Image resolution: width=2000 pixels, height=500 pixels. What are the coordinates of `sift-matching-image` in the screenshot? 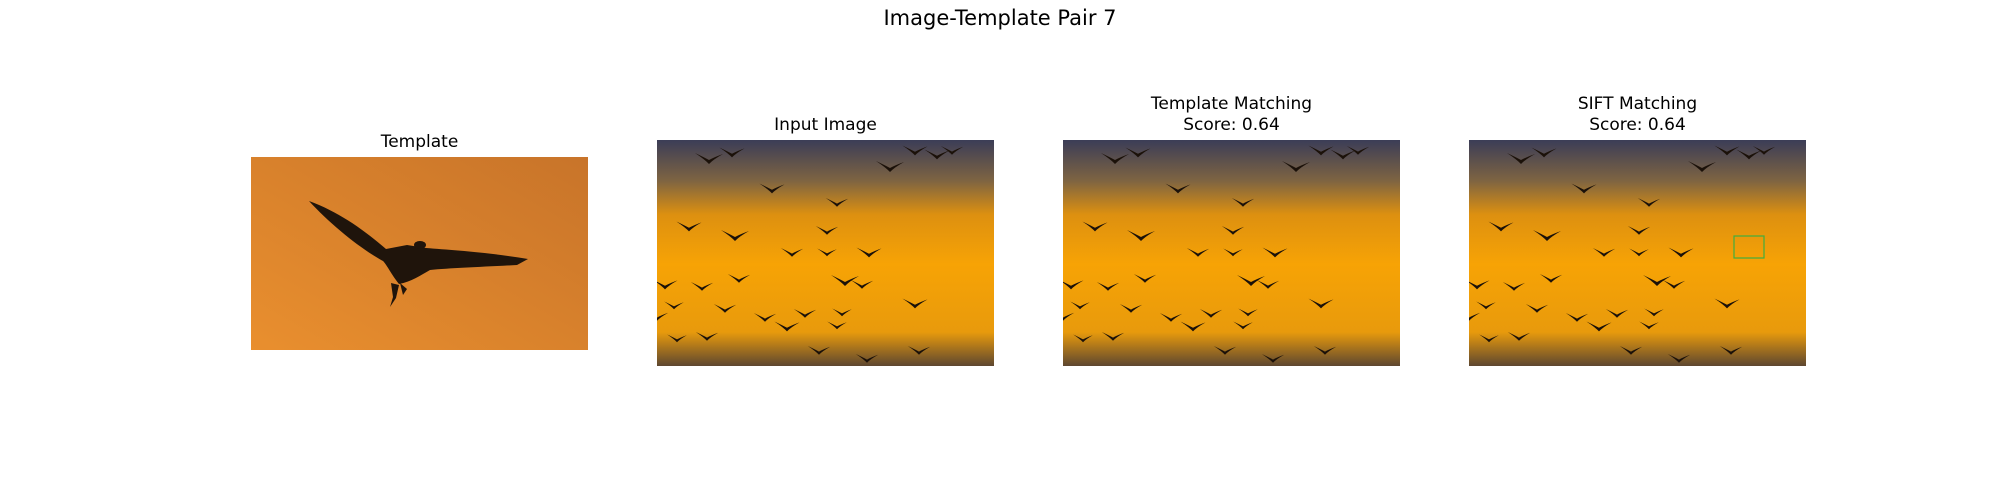 It's located at (1637, 253).